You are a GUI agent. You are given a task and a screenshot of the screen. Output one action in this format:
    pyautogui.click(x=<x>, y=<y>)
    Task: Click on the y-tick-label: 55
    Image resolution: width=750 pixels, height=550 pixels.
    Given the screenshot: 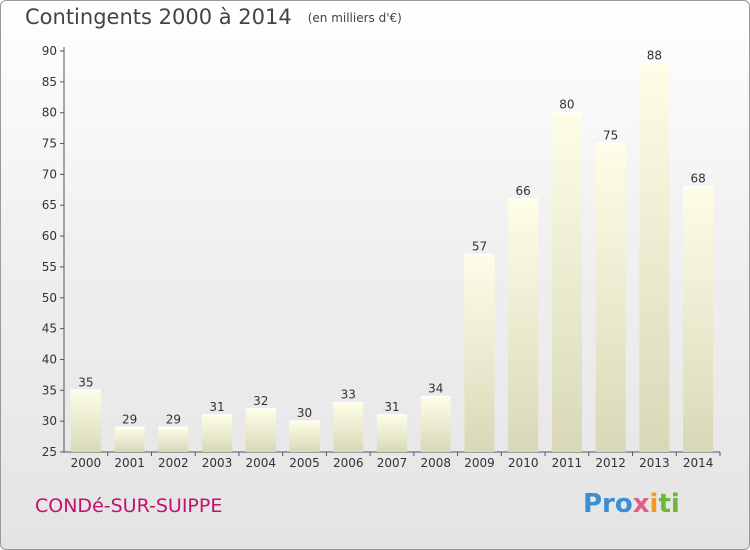 What is the action you would take?
    pyautogui.click(x=49, y=267)
    